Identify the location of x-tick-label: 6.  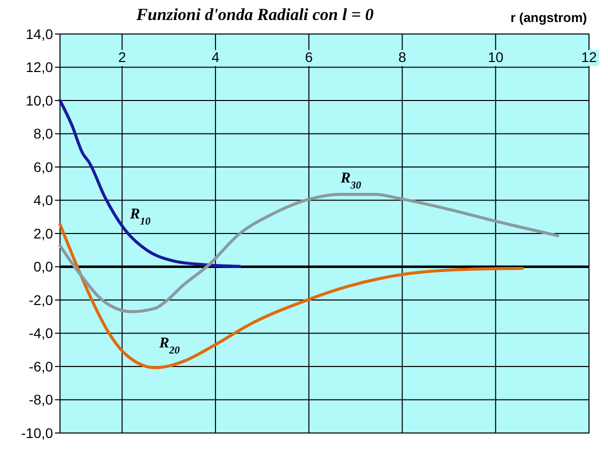
(308, 57).